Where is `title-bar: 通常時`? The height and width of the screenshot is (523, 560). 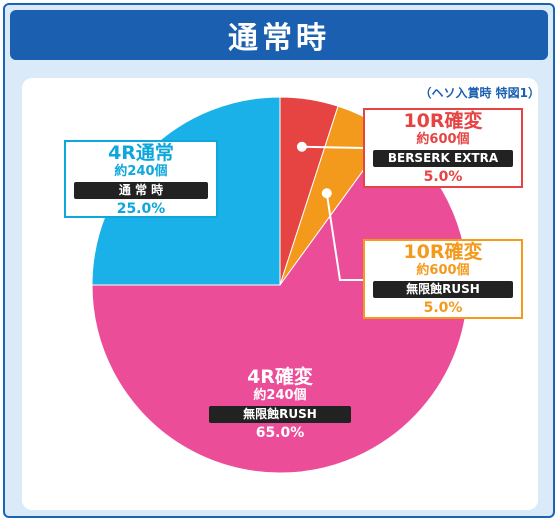
title-bar: 通常時 is located at coordinates (279, 35).